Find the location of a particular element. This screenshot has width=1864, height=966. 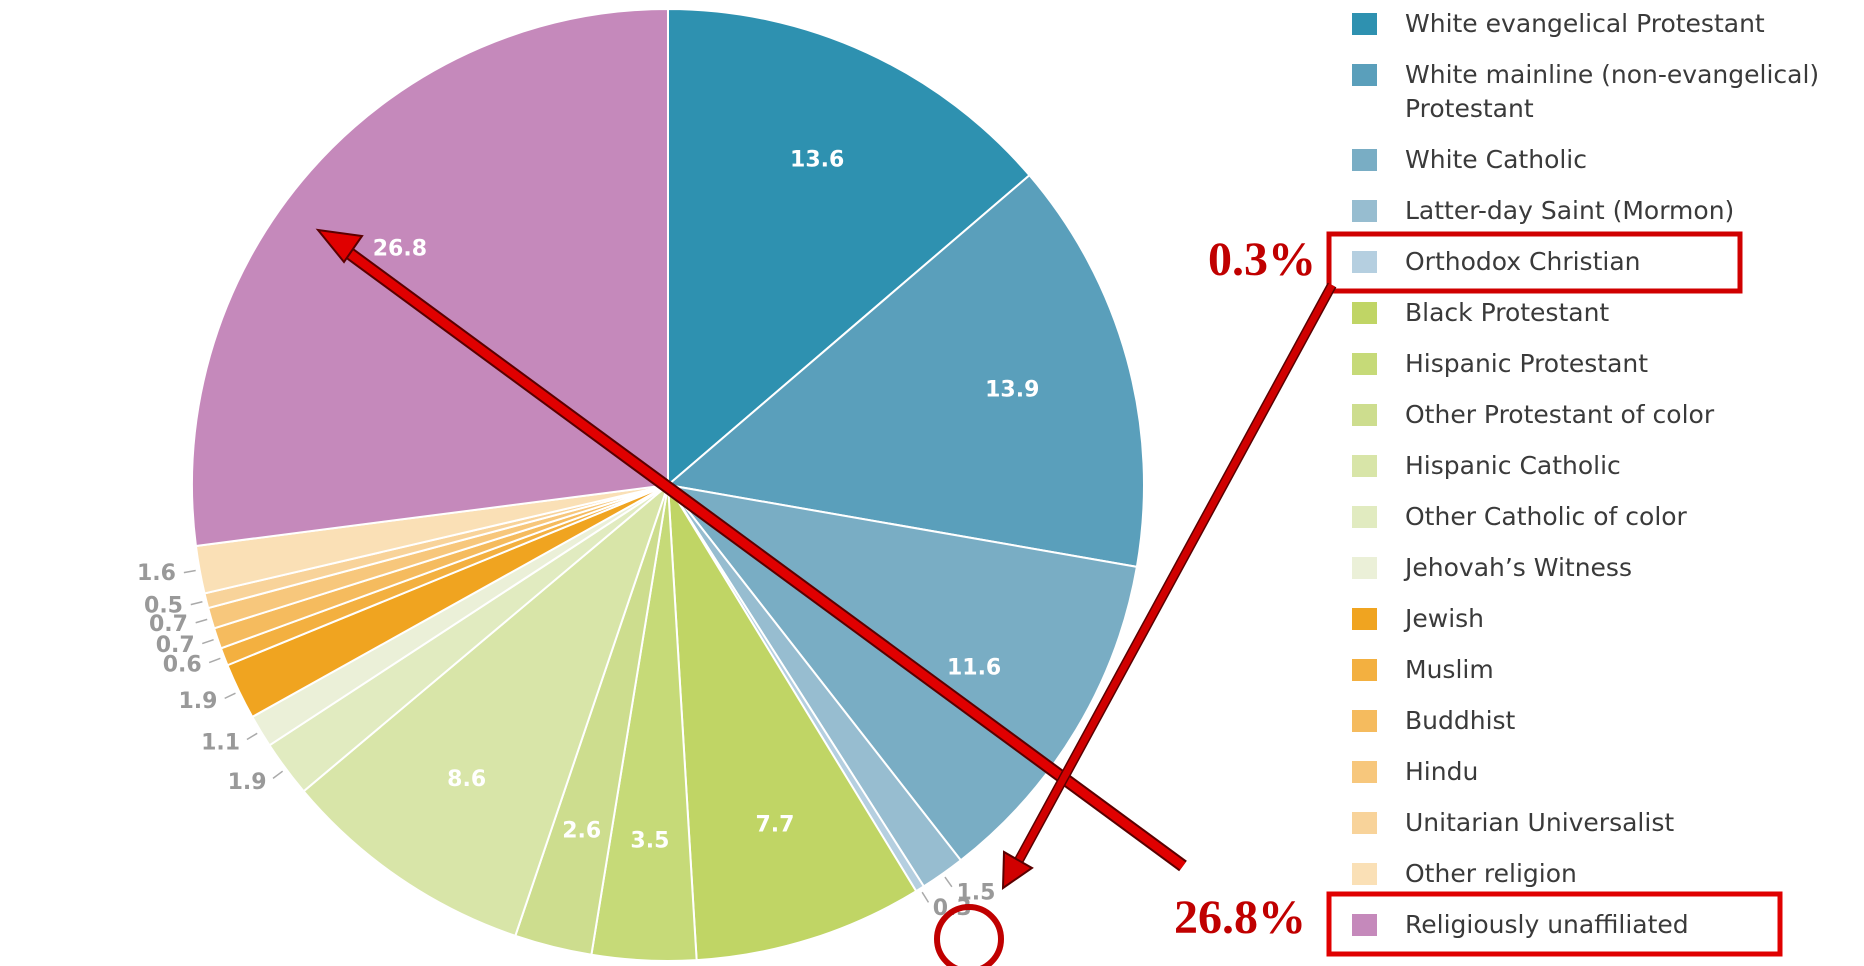

legend-label: Other religion is located at coordinates (1491, 873).